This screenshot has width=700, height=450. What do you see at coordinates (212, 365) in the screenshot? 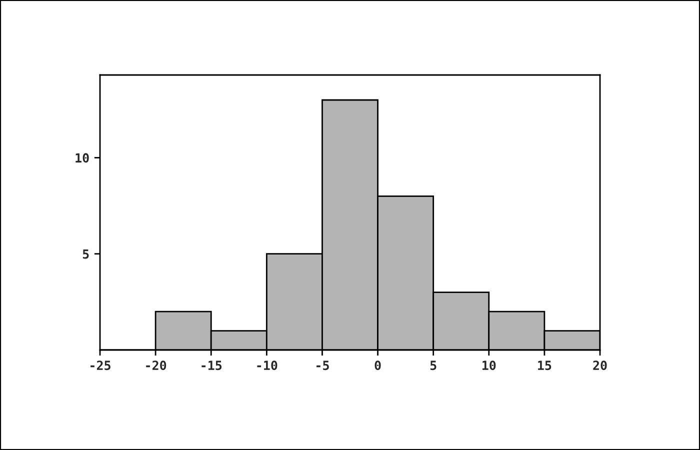
I see `x-tick-label: -15` at bounding box center [212, 365].